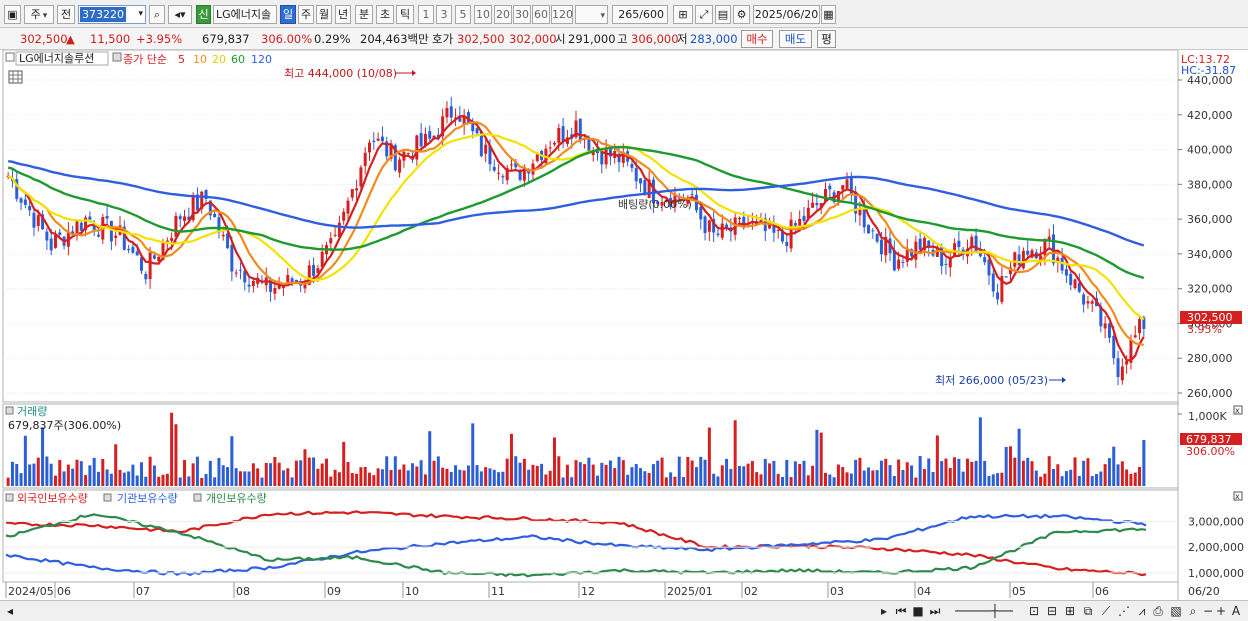 Image resolution: width=1248 pixels, height=621 pixels. Describe the element at coordinates (901, 611) in the screenshot. I see `first-page-icon: ⏮` at that location.